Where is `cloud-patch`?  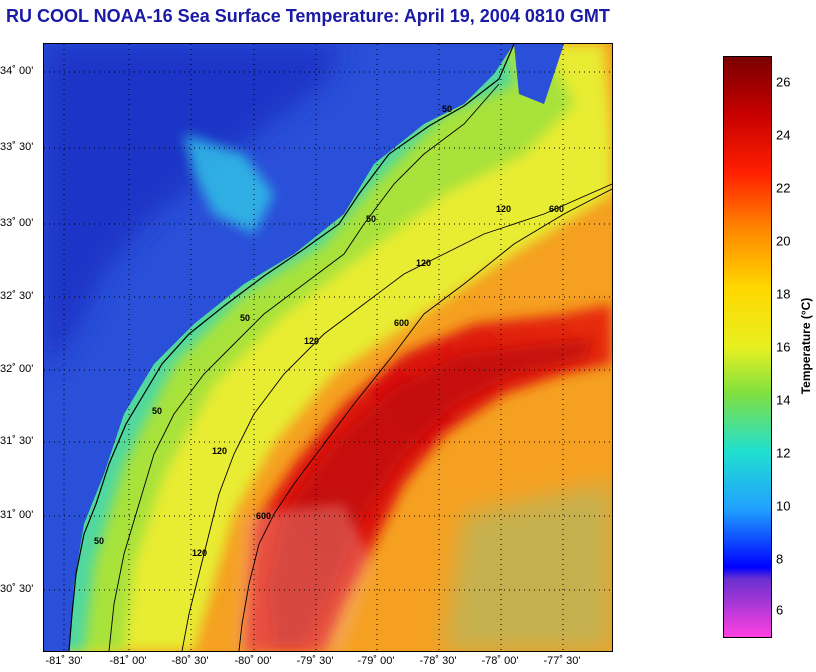
cloud-patch is located at coordinates (304, 577).